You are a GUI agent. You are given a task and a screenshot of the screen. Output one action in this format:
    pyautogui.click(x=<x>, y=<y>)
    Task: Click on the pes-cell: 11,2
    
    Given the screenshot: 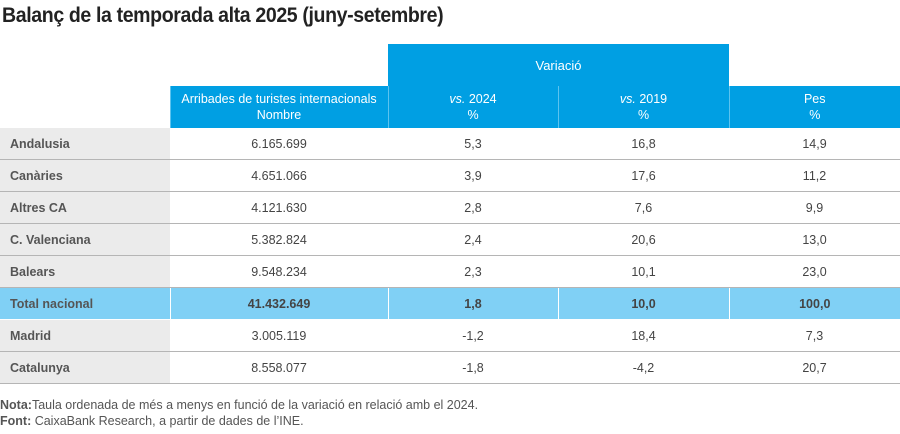 What is the action you would take?
    pyautogui.click(x=814, y=175)
    